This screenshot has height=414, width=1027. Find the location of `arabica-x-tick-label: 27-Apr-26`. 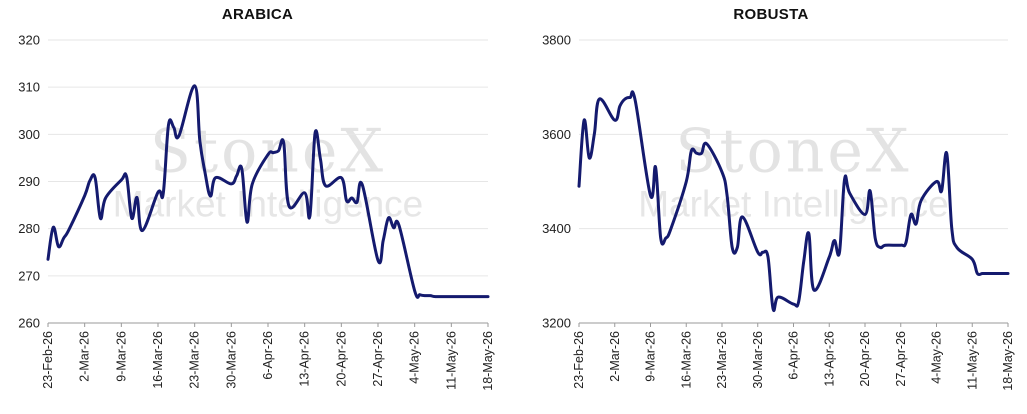

arabica-x-tick-label: 27-Apr-26 is located at coordinates (378, 359).